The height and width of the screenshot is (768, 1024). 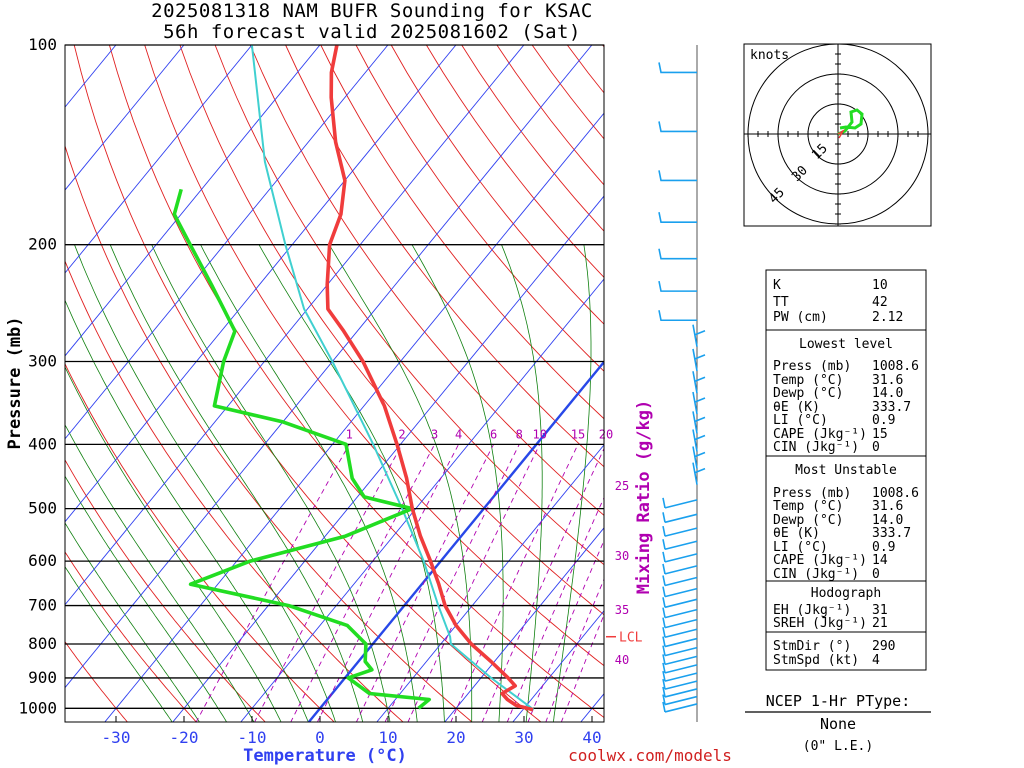 I want to click on ptype-value: None, so click(x=838, y=724).